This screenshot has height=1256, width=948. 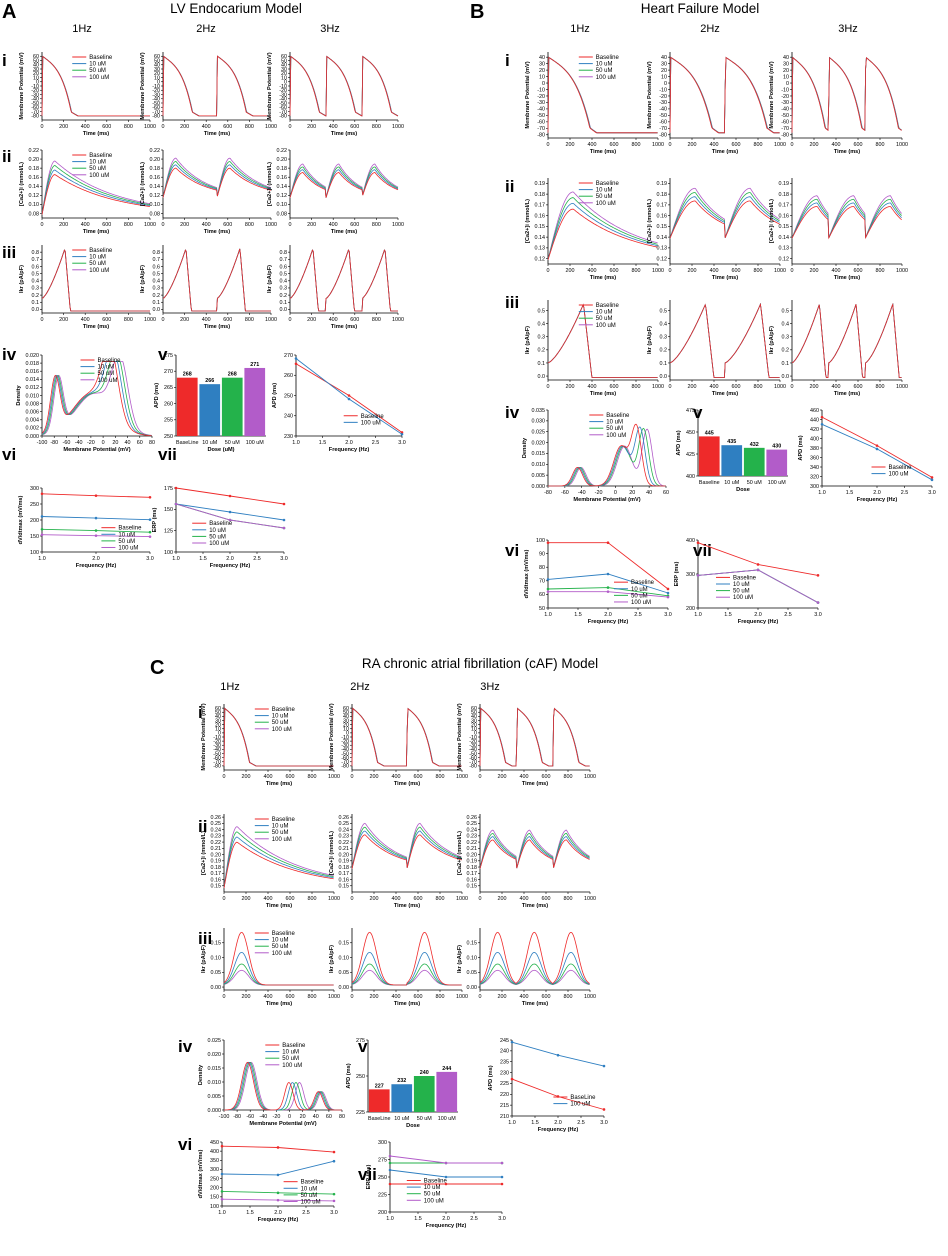 What do you see at coordinates (306, 1213) in the screenshot?
I see `secC-dvdt-xtick-label: 2.5` at bounding box center [306, 1213].